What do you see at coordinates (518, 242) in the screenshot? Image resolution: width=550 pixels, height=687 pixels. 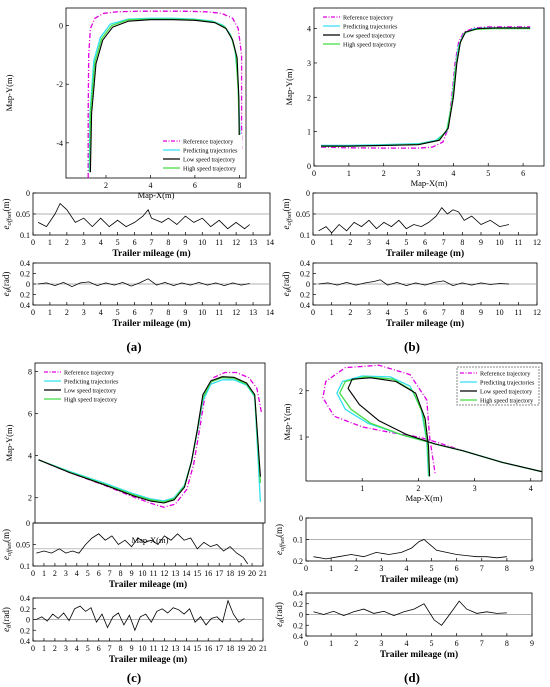 I see `x-tick-label: 11` at bounding box center [518, 242].